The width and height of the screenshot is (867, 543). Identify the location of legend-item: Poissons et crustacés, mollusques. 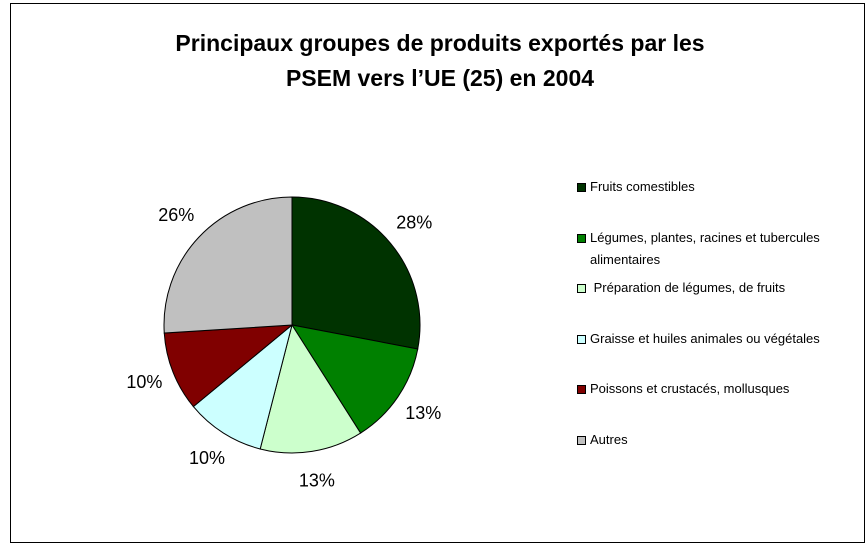
(719, 389).